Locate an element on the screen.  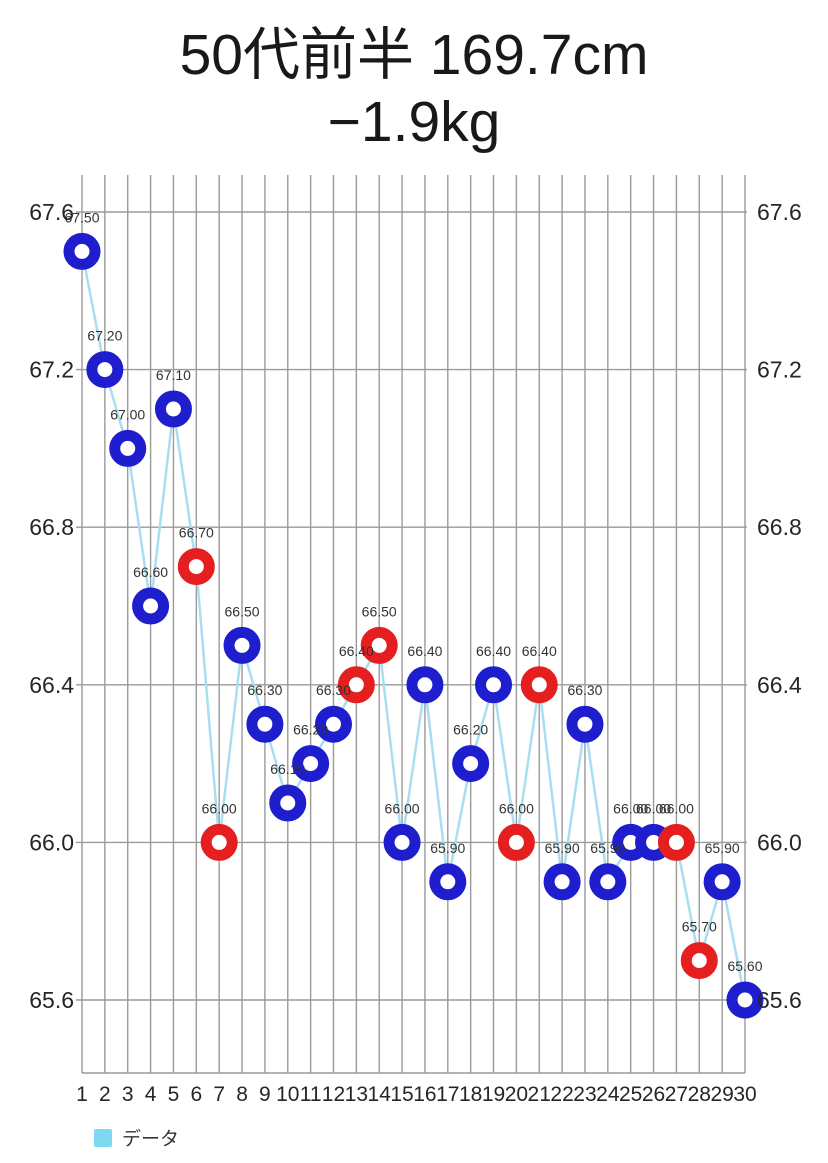
x-axis-tick: 5 is located at coordinates (174, 1094).